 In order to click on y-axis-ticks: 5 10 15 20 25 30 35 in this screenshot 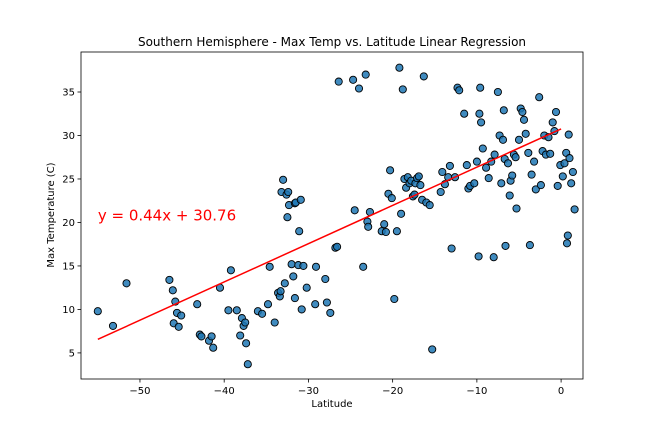, I will do `click(71, 223)`.